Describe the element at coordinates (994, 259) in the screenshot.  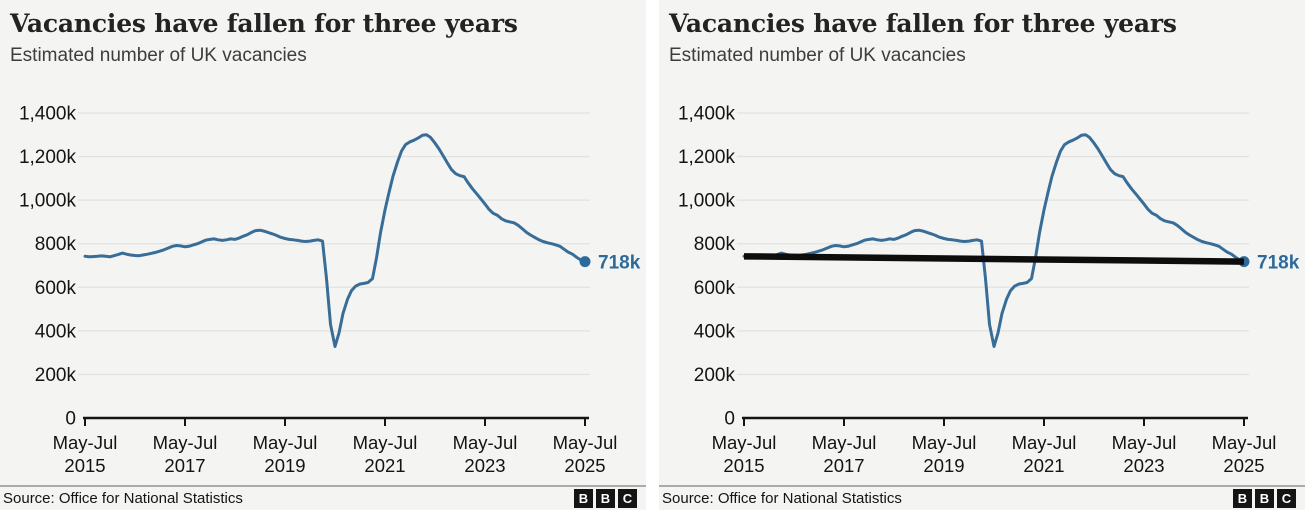
I see `trend-overlay-line` at that location.